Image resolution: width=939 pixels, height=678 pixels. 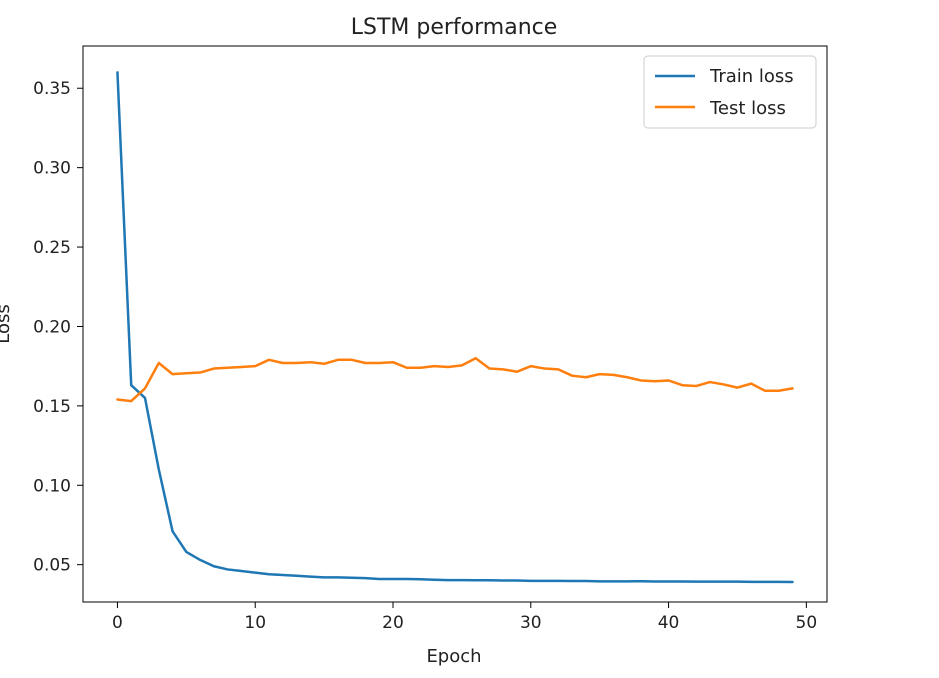 I want to click on legend-box, so click(x=730, y=92).